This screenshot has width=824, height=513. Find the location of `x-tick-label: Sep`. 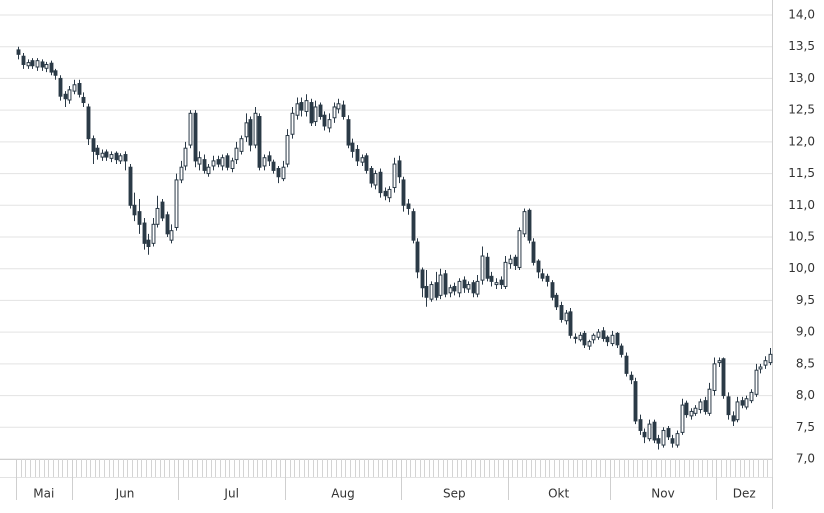

x-tick-label: Sep is located at coordinates (454, 494).